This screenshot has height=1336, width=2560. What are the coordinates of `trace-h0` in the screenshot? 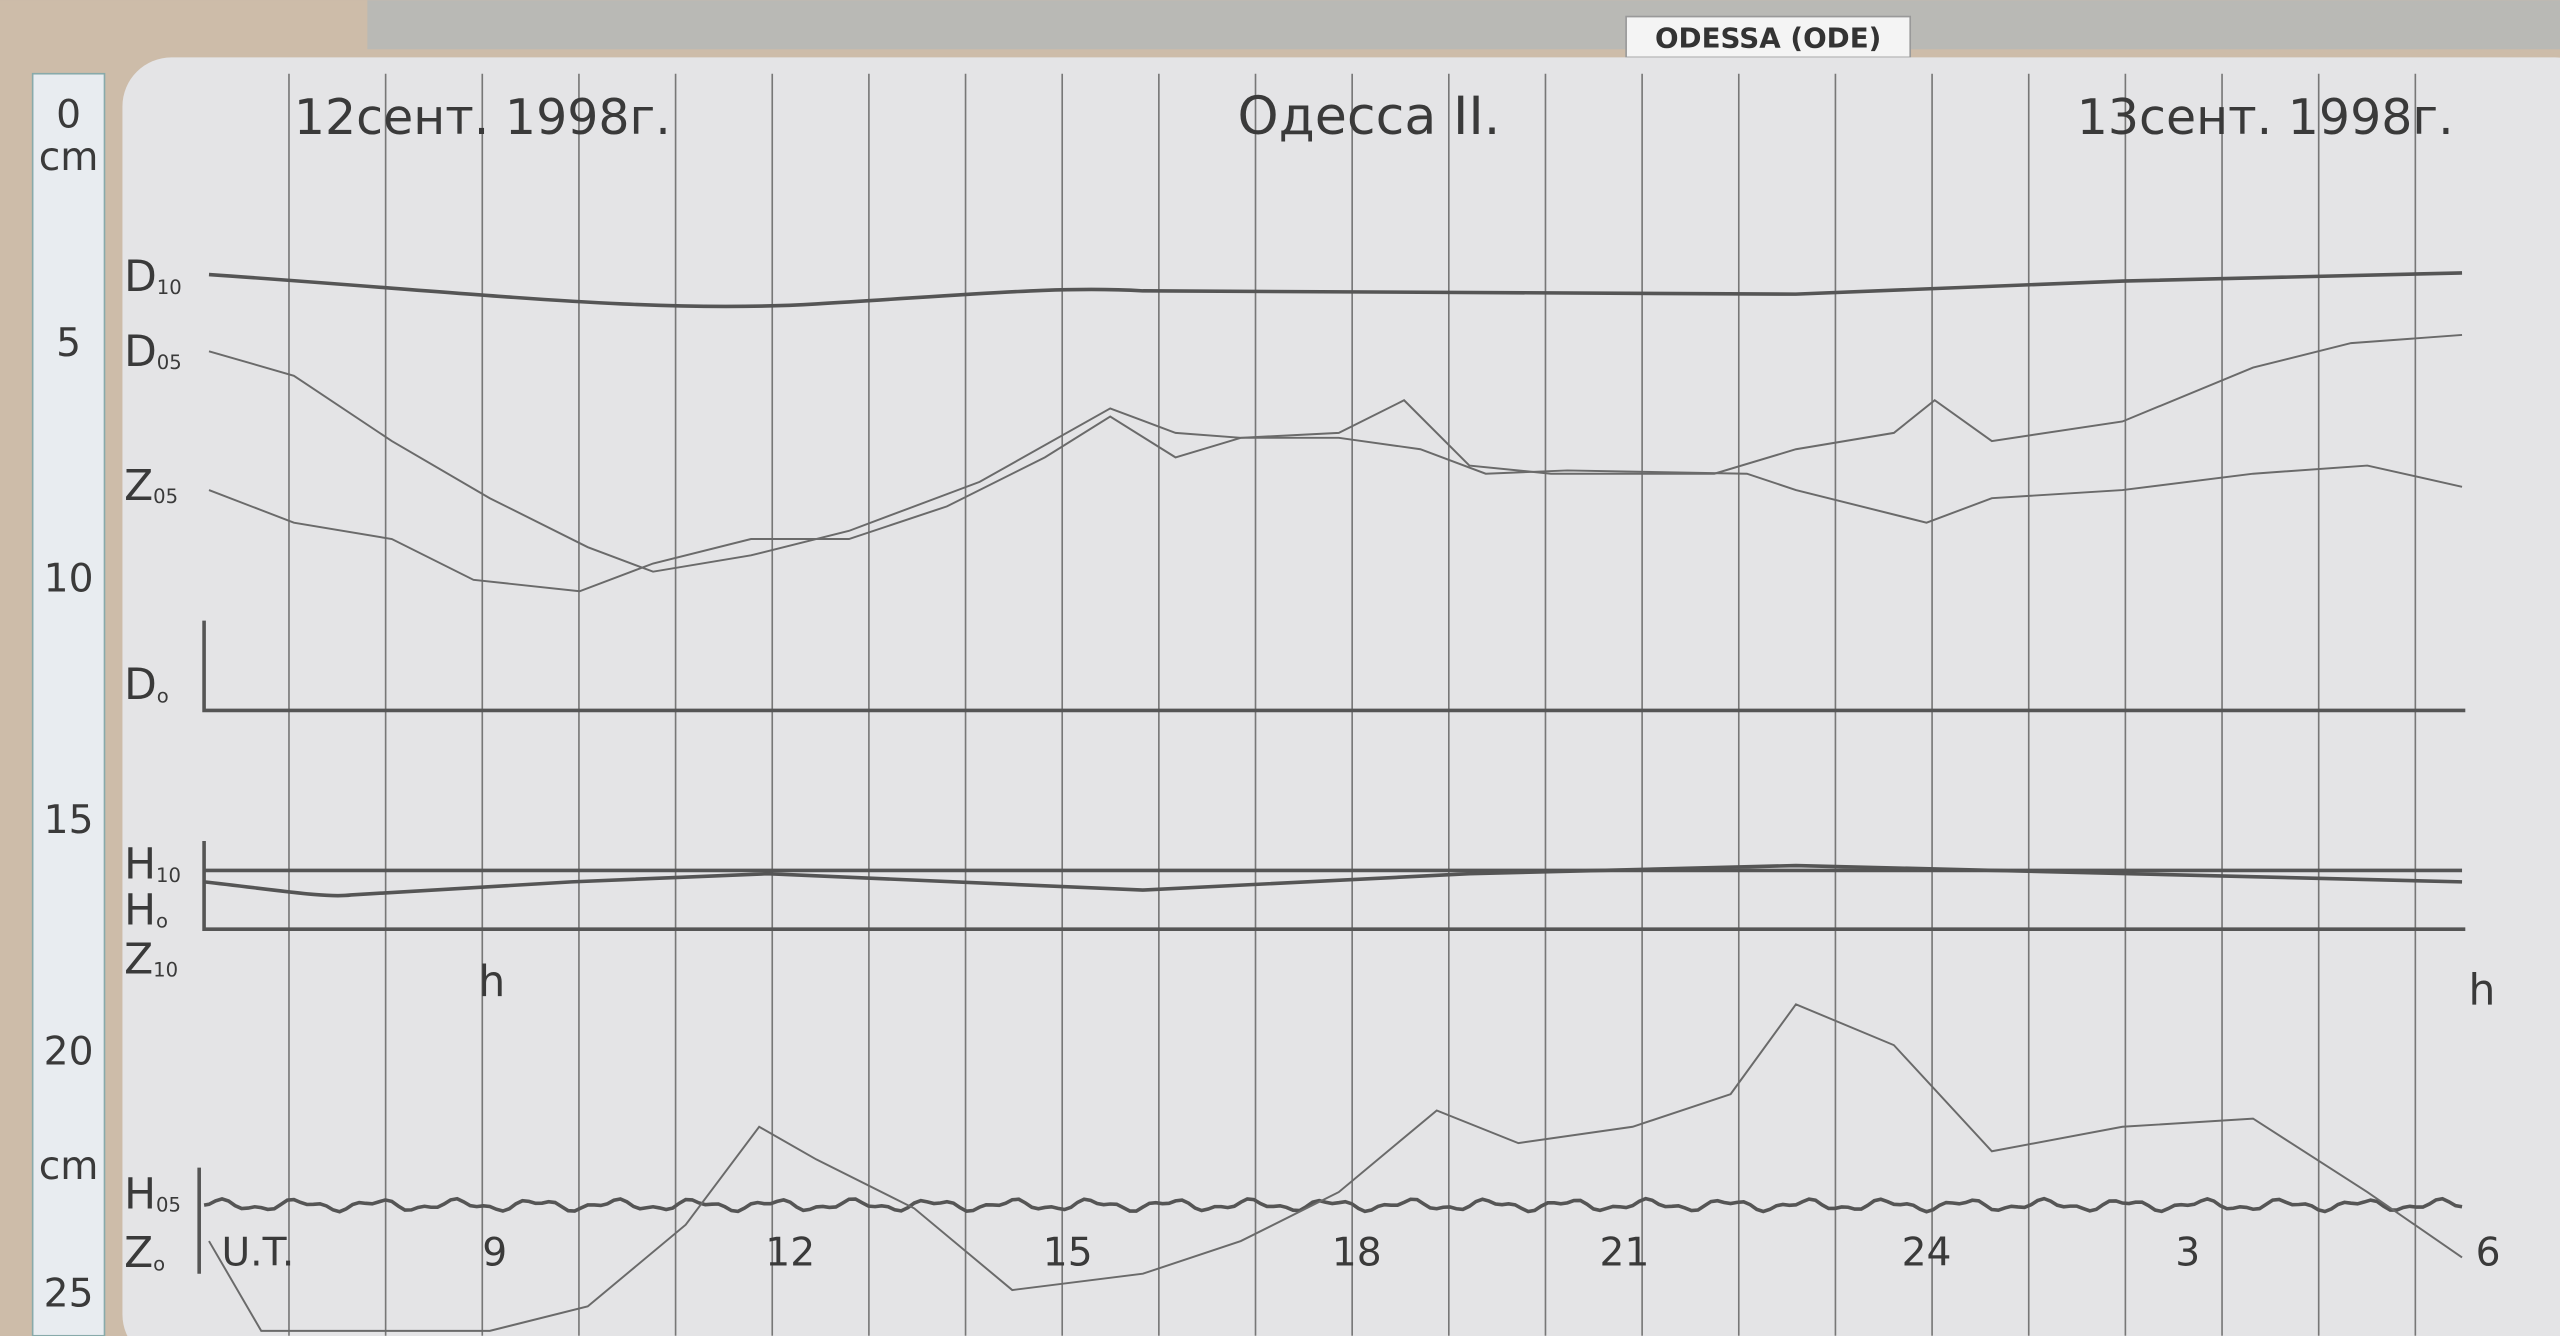 It's located at (1333, 880).